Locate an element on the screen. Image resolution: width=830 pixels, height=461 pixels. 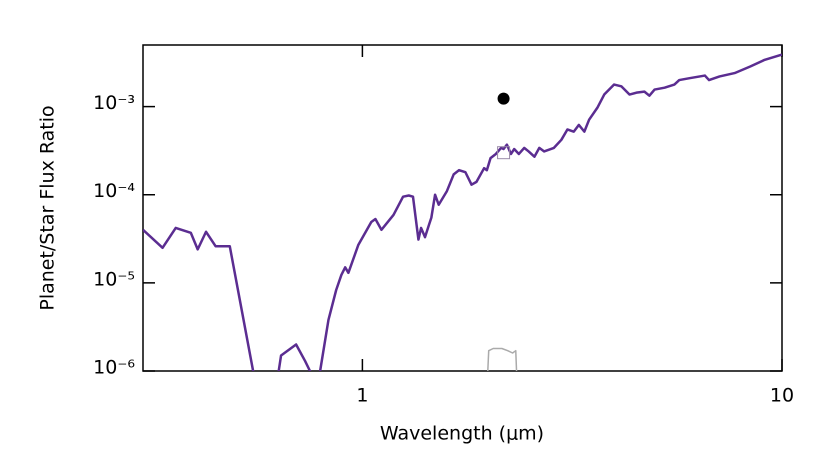
x-tick-label: 1 is located at coordinates (362, 396).